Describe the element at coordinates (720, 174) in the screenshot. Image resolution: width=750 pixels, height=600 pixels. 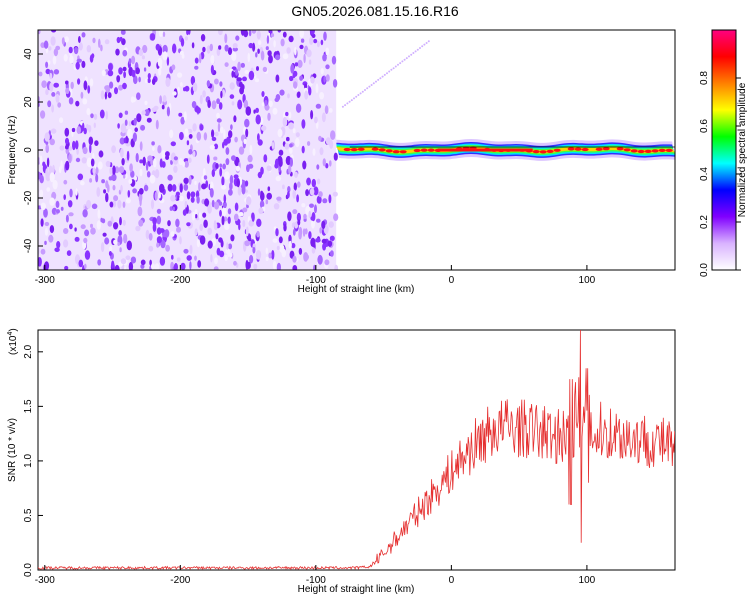
I see `colorbar-ticks: 0.0 0.2 0.4 0.6 0.8` at that location.